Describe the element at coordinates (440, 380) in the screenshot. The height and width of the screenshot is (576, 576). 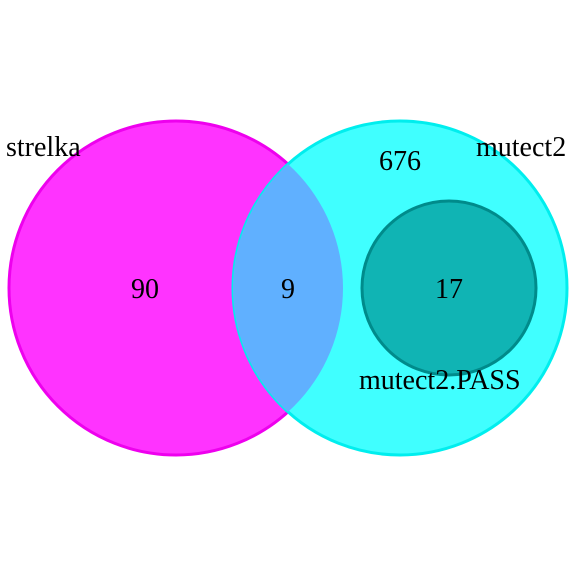
I see `mutect2-pass-label: mutect2.PASS` at that location.